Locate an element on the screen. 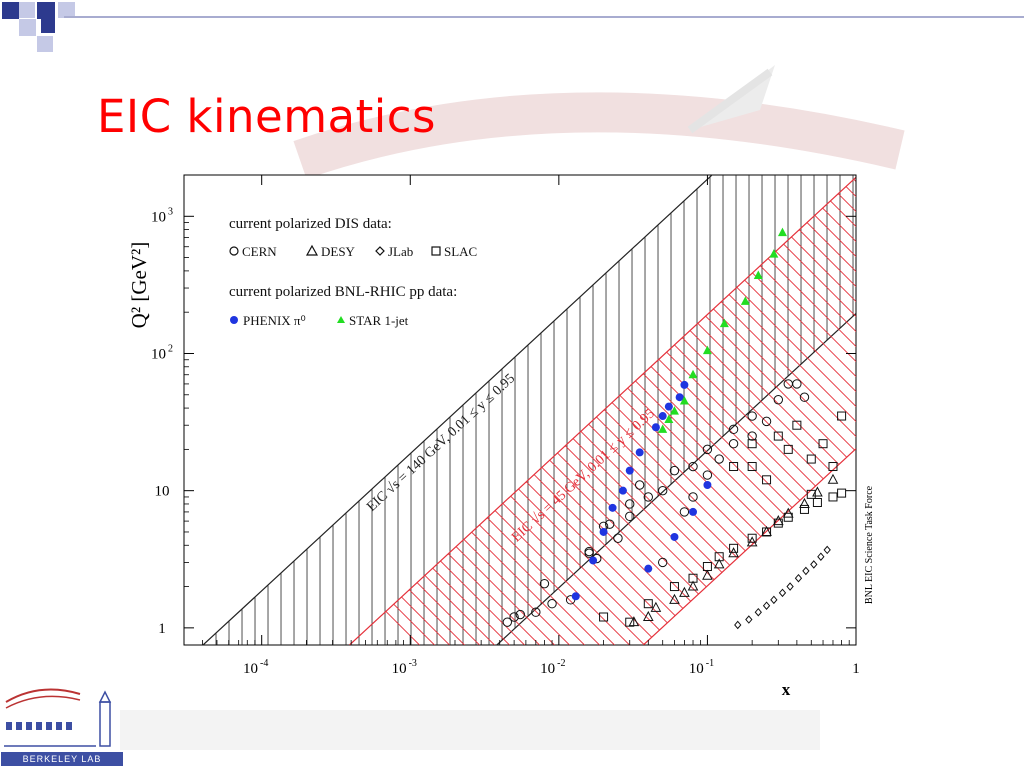 The height and width of the screenshot is (768, 1024). legend-marker-phenix is located at coordinates (234, 320).